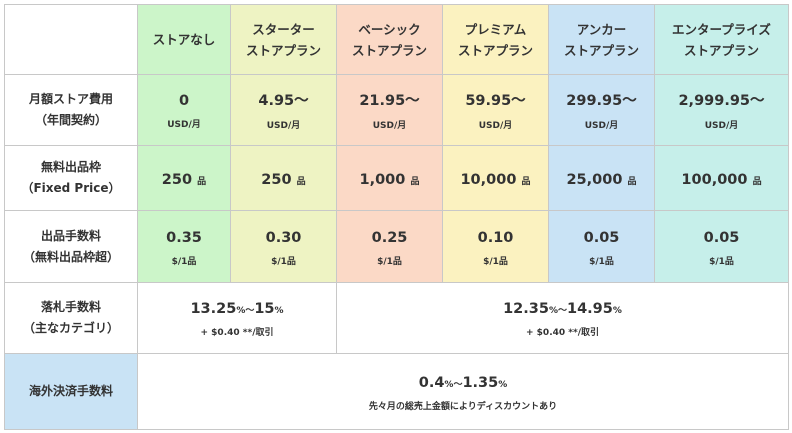 This screenshot has height=433, width=792. What do you see at coordinates (389, 39) in the screenshot?
I see `plan-header-basic: ベーシックストアプラン` at bounding box center [389, 39].